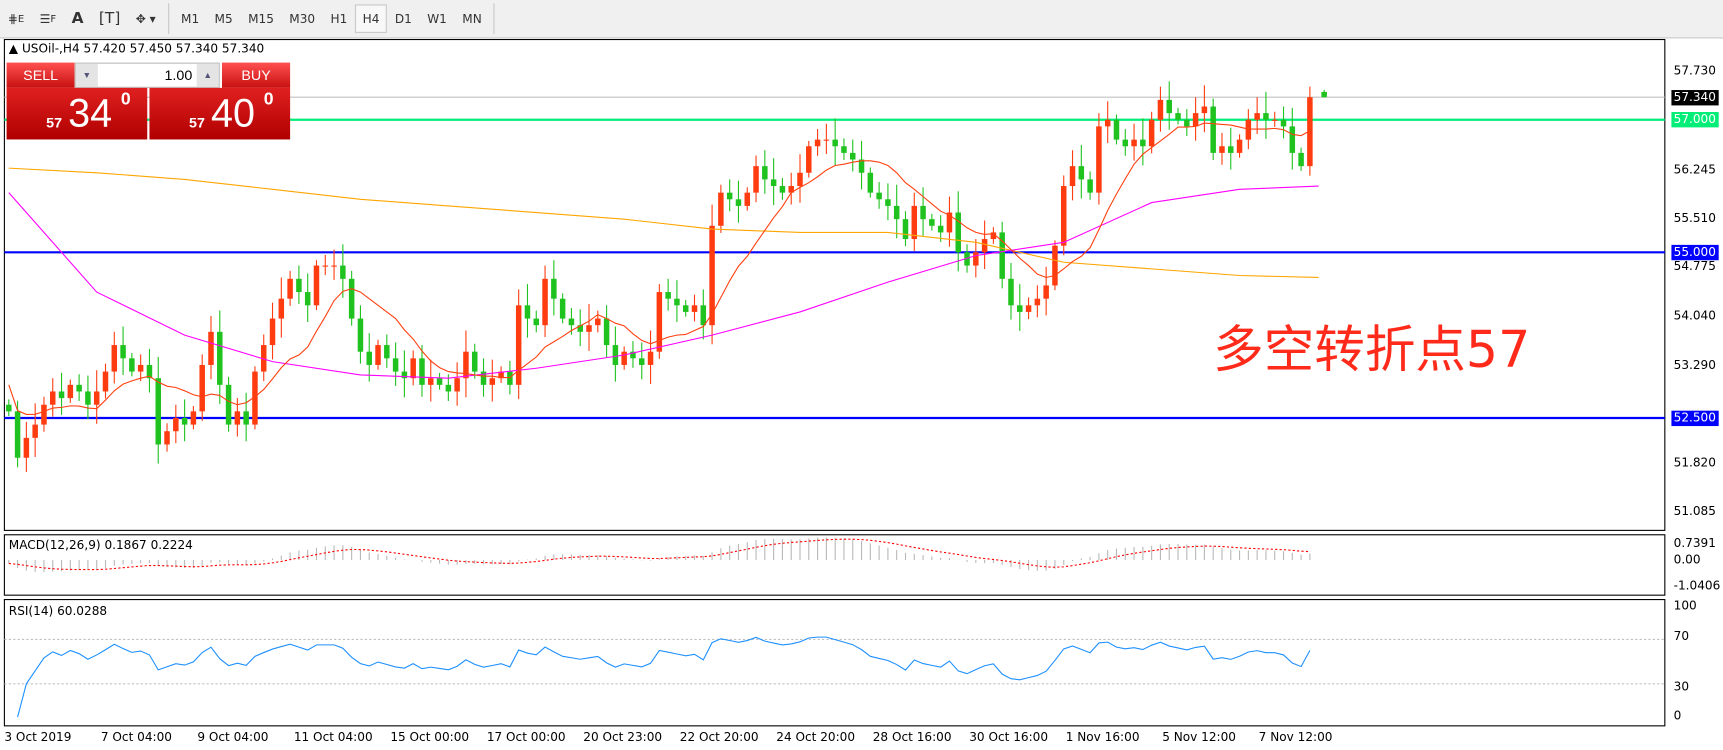 The width and height of the screenshot is (1723, 750). Describe the element at coordinates (403, 18) in the screenshot. I see `timeframe-d1: D1` at that location.